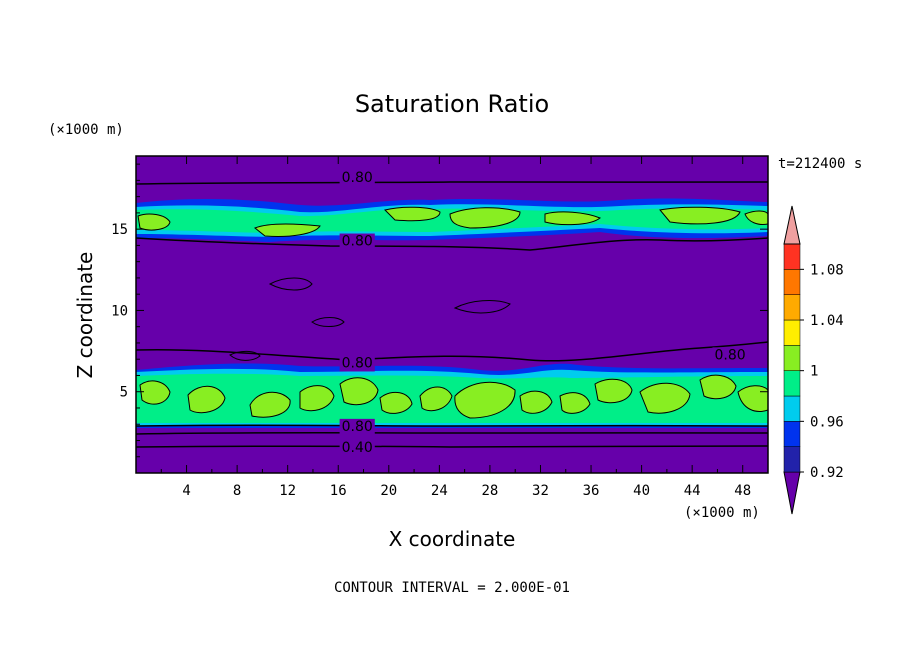 The image size is (904, 654). I want to click on x-axis-label: X coordinate, so click(452, 539).